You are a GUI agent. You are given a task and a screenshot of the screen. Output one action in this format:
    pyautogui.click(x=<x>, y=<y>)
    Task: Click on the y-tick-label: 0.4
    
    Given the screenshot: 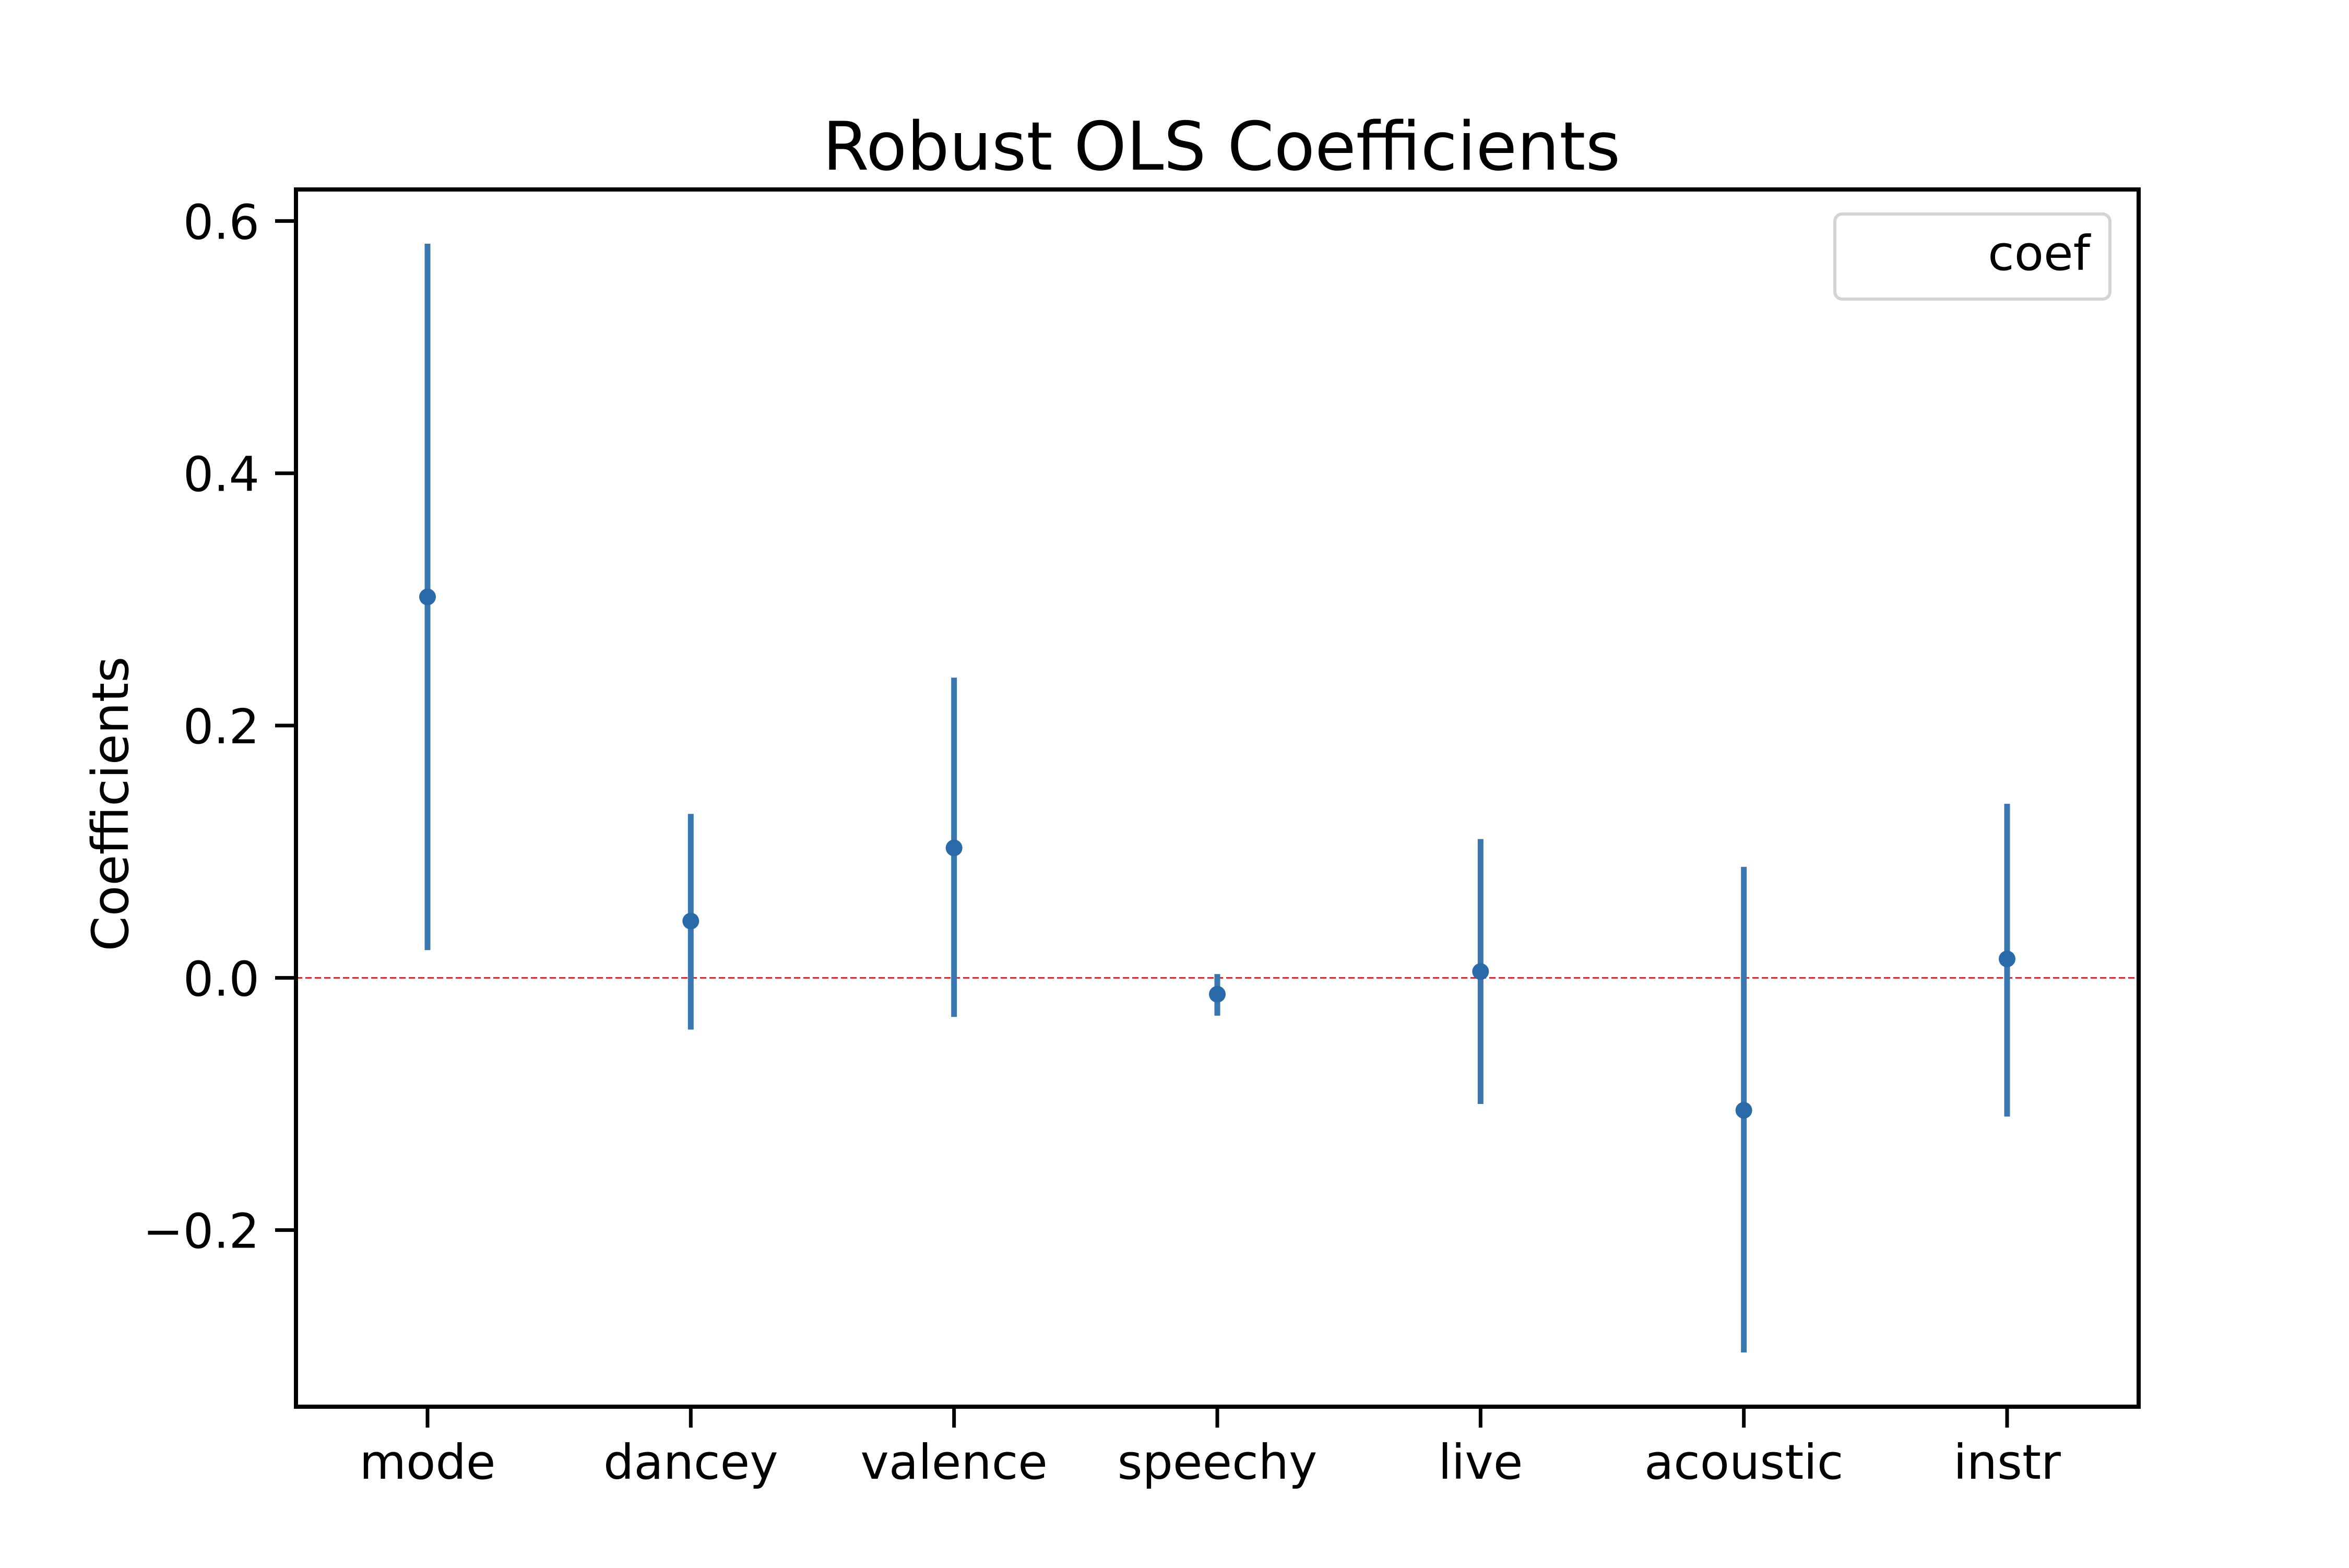 What is the action you would take?
    pyautogui.click(x=221, y=475)
    